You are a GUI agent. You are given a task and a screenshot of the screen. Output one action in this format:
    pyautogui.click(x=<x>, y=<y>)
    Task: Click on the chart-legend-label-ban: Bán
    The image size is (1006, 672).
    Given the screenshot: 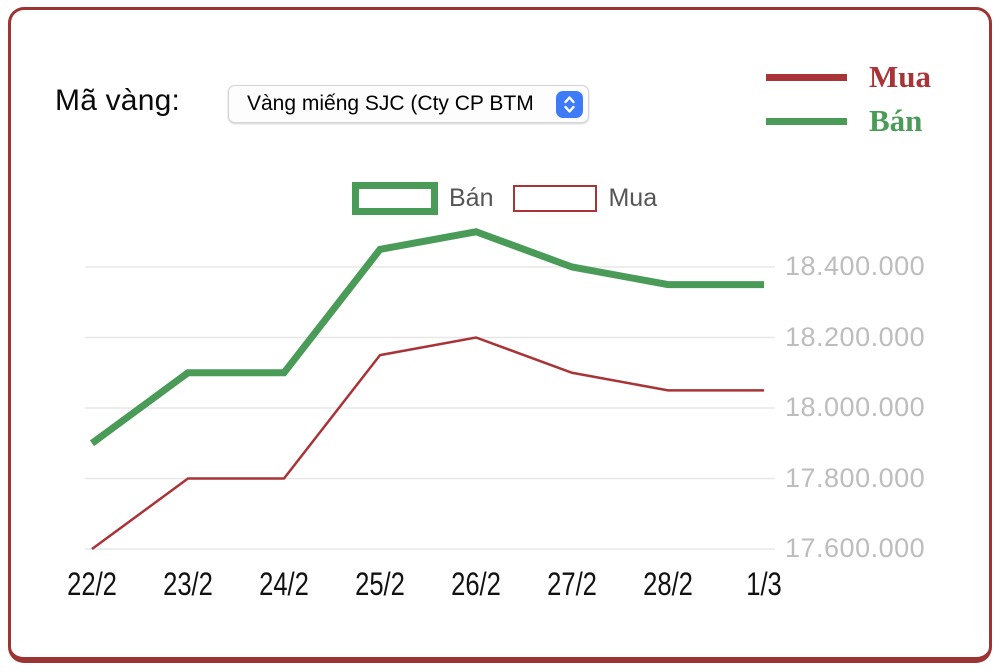 What is the action you would take?
    pyautogui.click(x=471, y=198)
    